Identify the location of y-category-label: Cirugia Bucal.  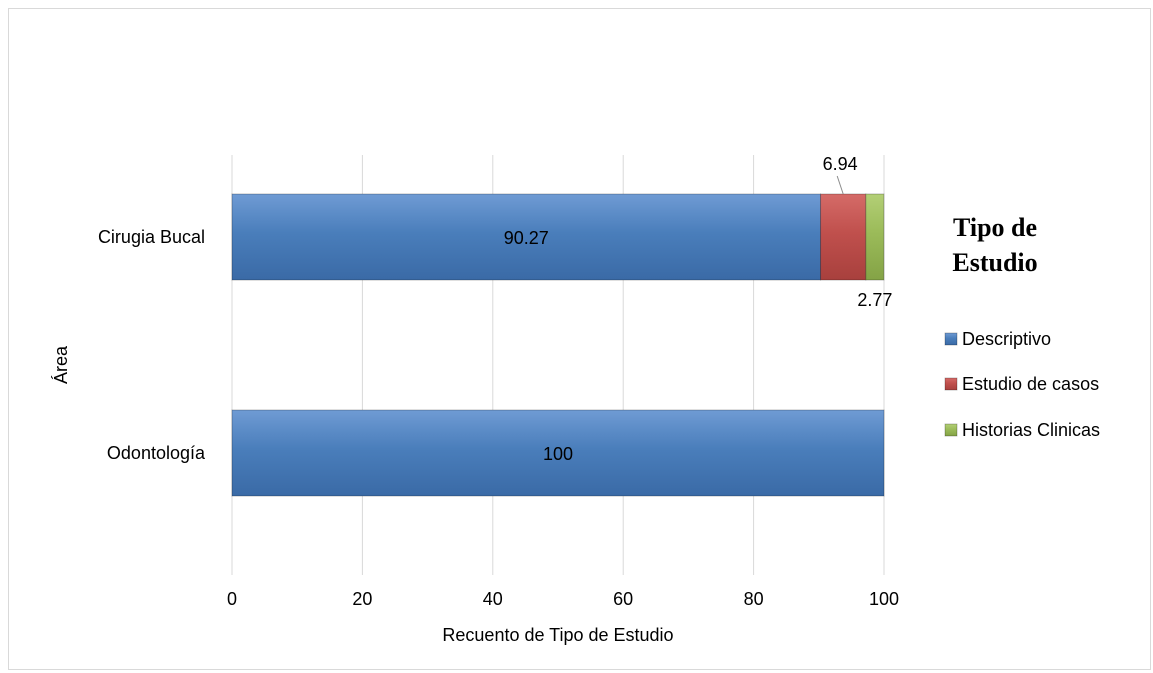
(151, 237).